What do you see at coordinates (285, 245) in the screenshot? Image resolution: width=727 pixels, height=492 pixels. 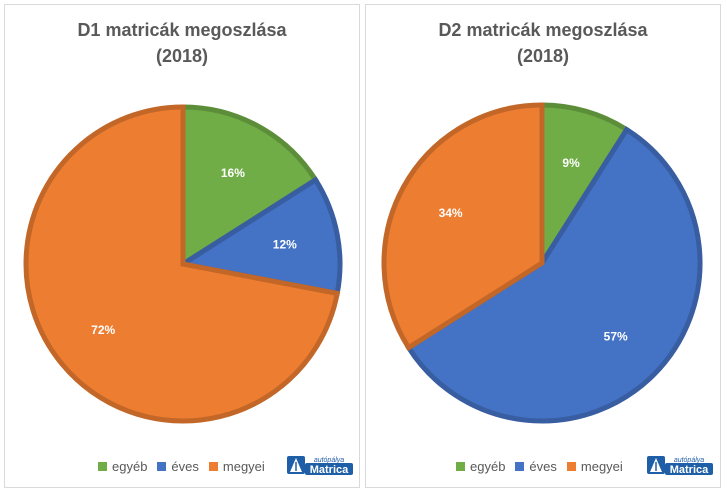 I see `data-label-1: 12%` at bounding box center [285, 245].